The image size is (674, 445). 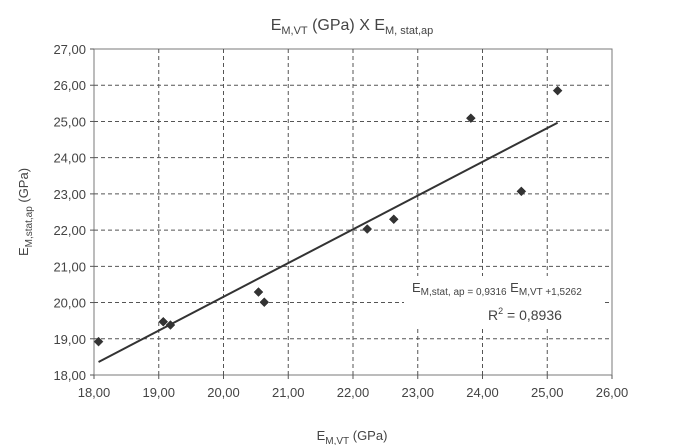 What do you see at coordinates (612, 392) in the screenshot?
I see `x-tick-label: 26,00` at bounding box center [612, 392].